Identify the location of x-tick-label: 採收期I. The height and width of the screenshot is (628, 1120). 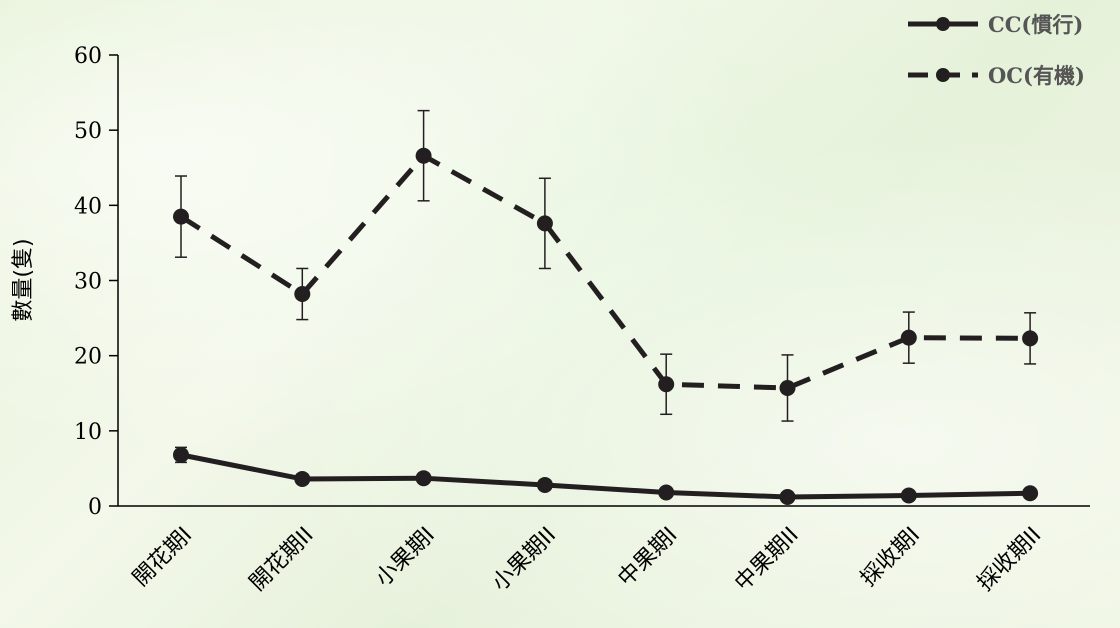
(890, 557).